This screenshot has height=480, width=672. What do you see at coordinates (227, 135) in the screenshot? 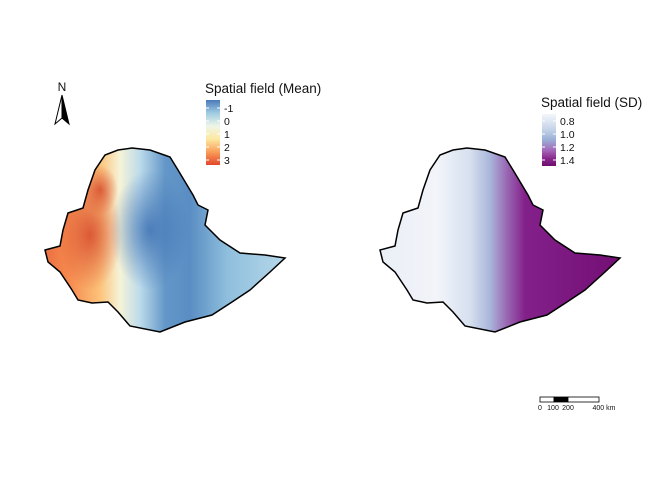
I see `mean-tick-label: 1` at bounding box center [227, 135].